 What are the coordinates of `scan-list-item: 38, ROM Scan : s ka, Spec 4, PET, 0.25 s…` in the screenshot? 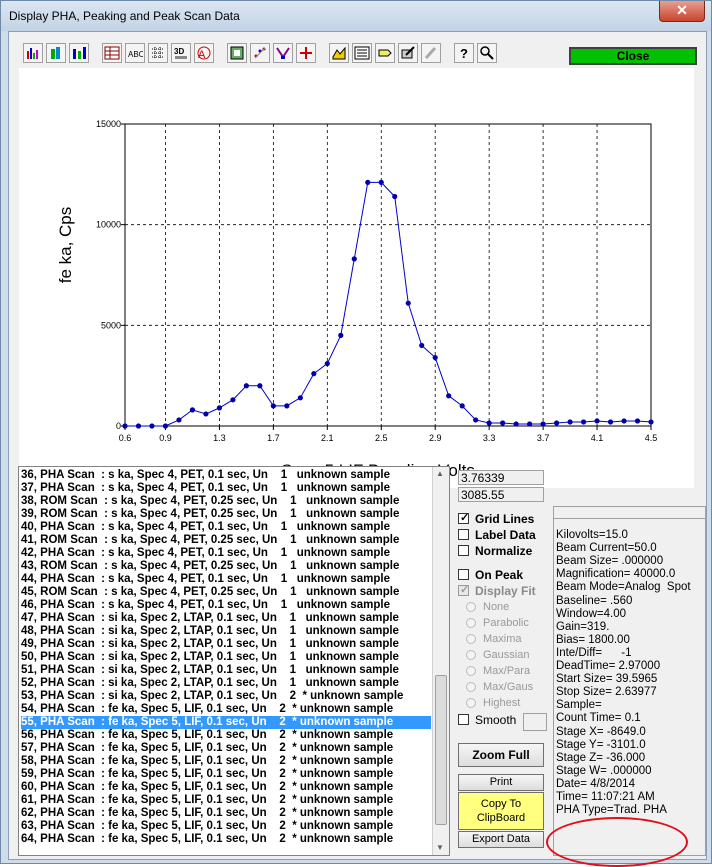 It's located at (210, 501).